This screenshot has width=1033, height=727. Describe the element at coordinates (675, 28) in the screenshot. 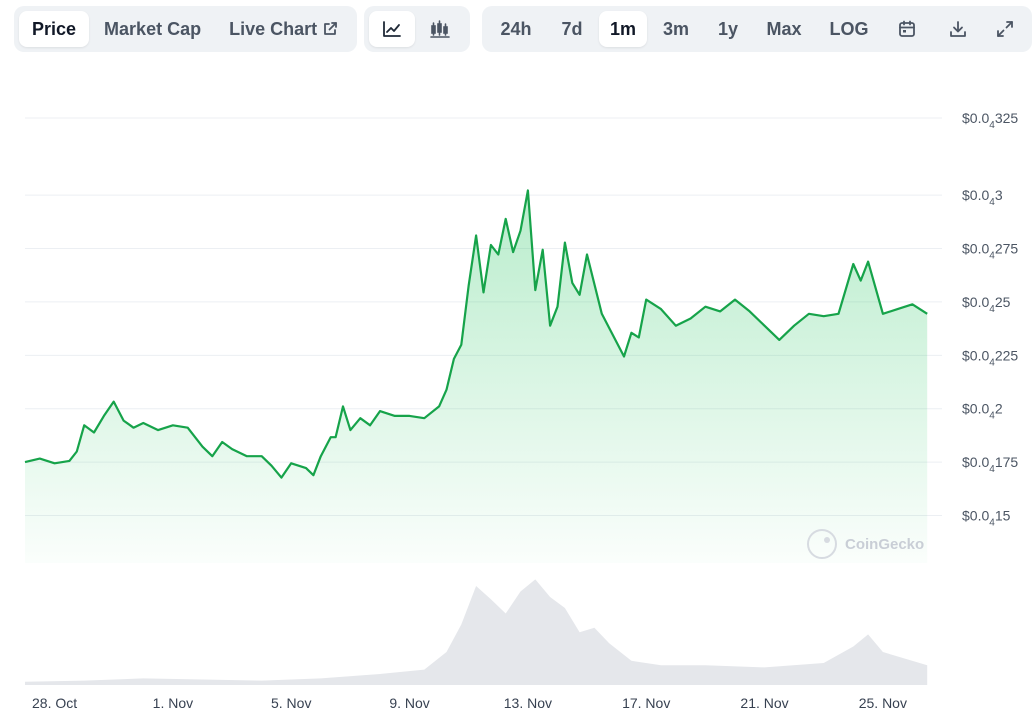

I see `range-3m: 3m` at that location.